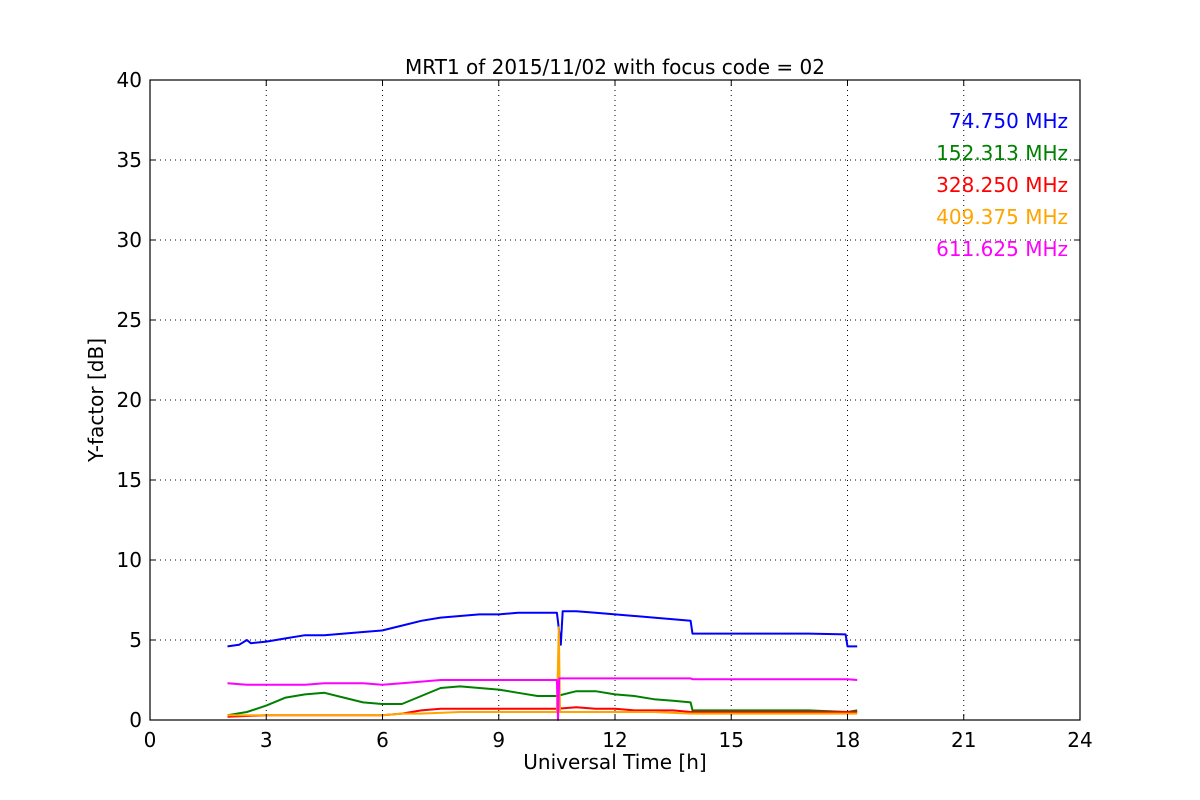 The height and width of the screenshot is (800, 1200). Describe the element at coordinates (129, 320) in the screenshot. I see `y-tick-label: 25` at that location.